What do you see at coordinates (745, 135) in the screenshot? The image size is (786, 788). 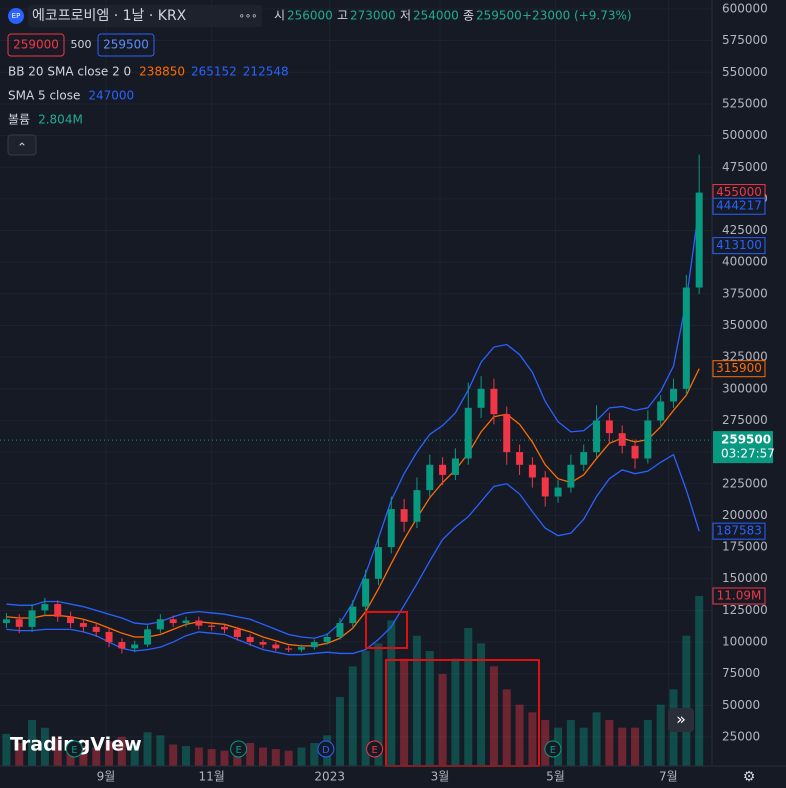 I see `y-tick-label: 500000` at bounding box center [745, 135].